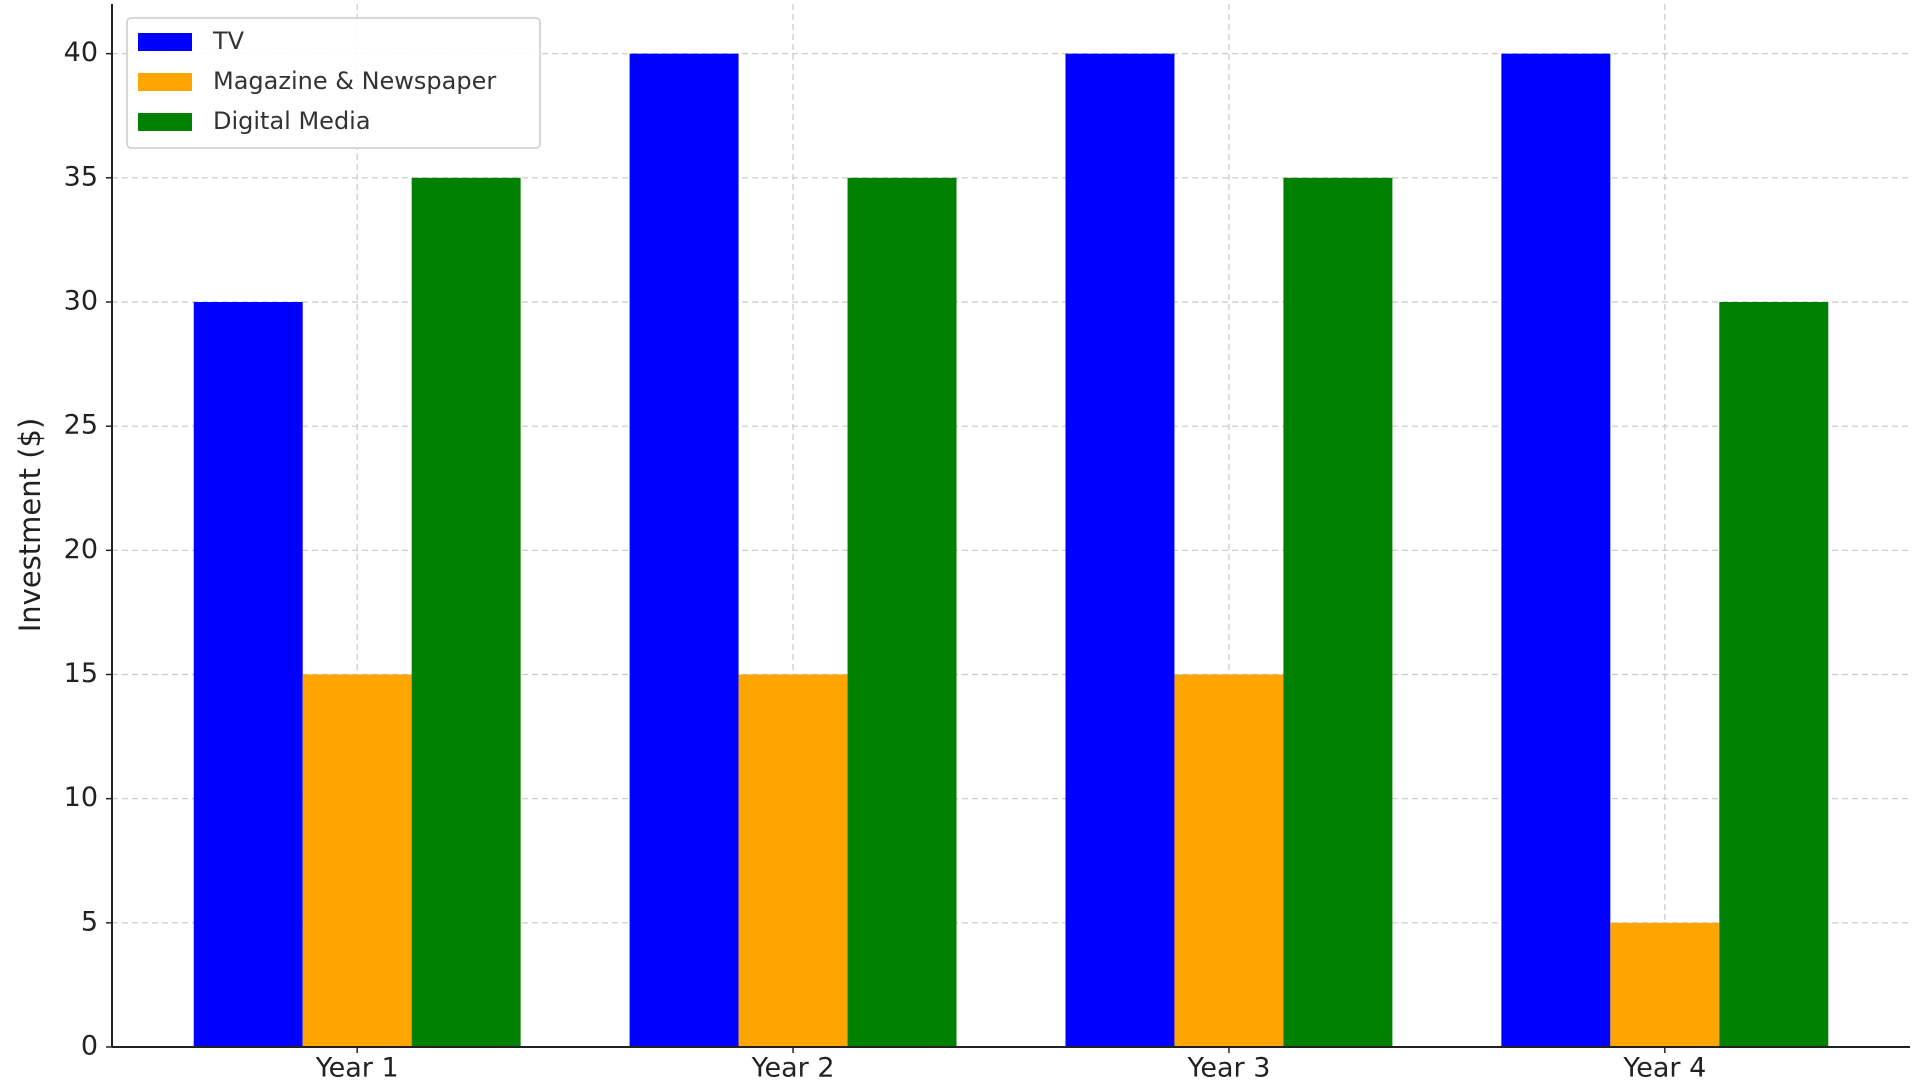 Image resolution: width=1920 pixels, height=1080 pixels. I want to click on y-tick-label: 40, so click(81, 52).